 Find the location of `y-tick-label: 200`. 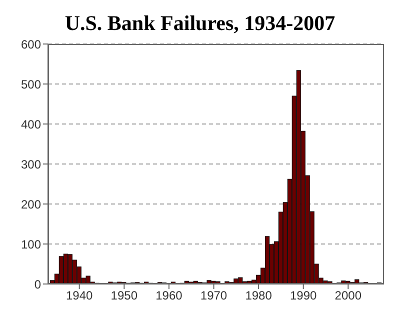

y-tick-label: 200 is located at coordinates (31, 204).